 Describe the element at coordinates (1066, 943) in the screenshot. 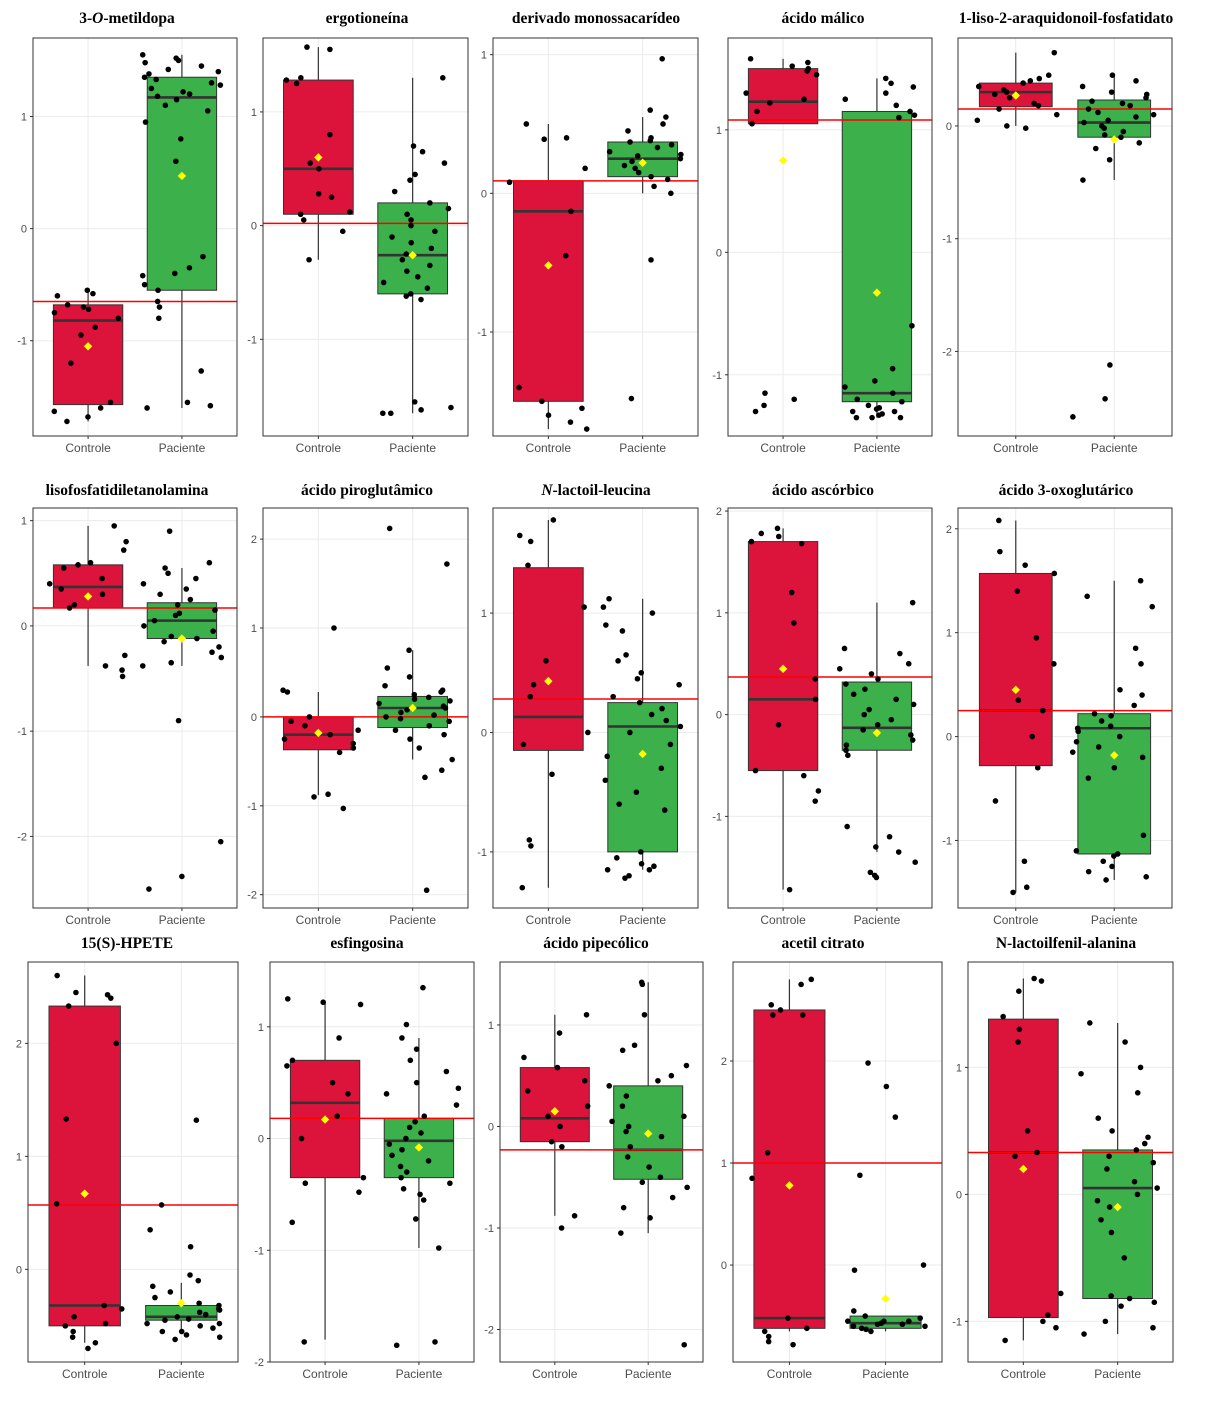

I see `chart-title: N-lactoilfenil-alanina` at that location.